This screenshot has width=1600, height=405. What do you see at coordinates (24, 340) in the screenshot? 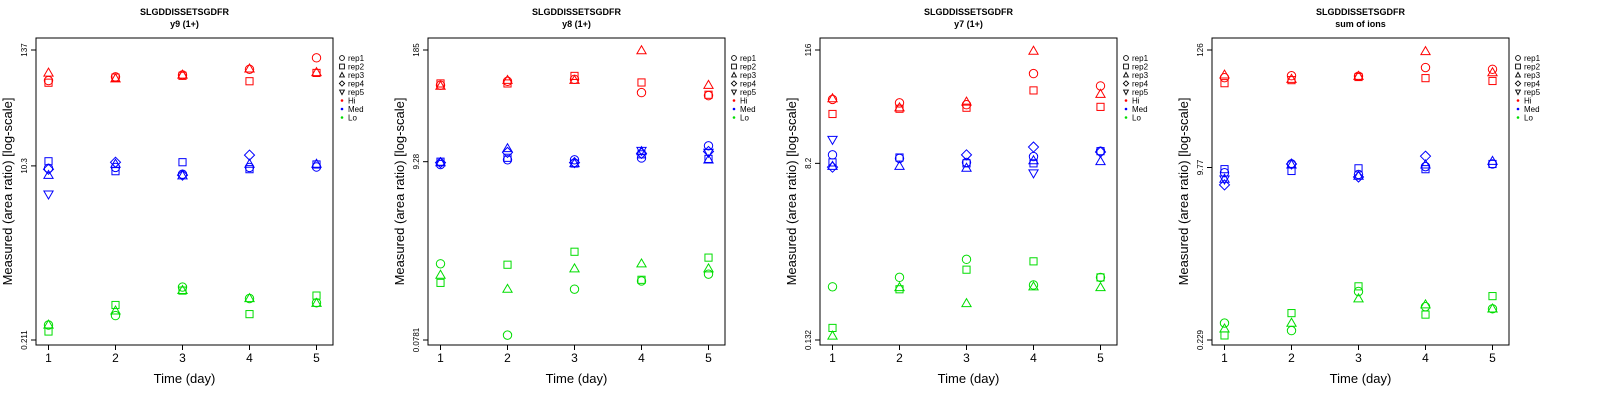
I see `y-tick-label: 0.211` at bounding box center [24, 340].